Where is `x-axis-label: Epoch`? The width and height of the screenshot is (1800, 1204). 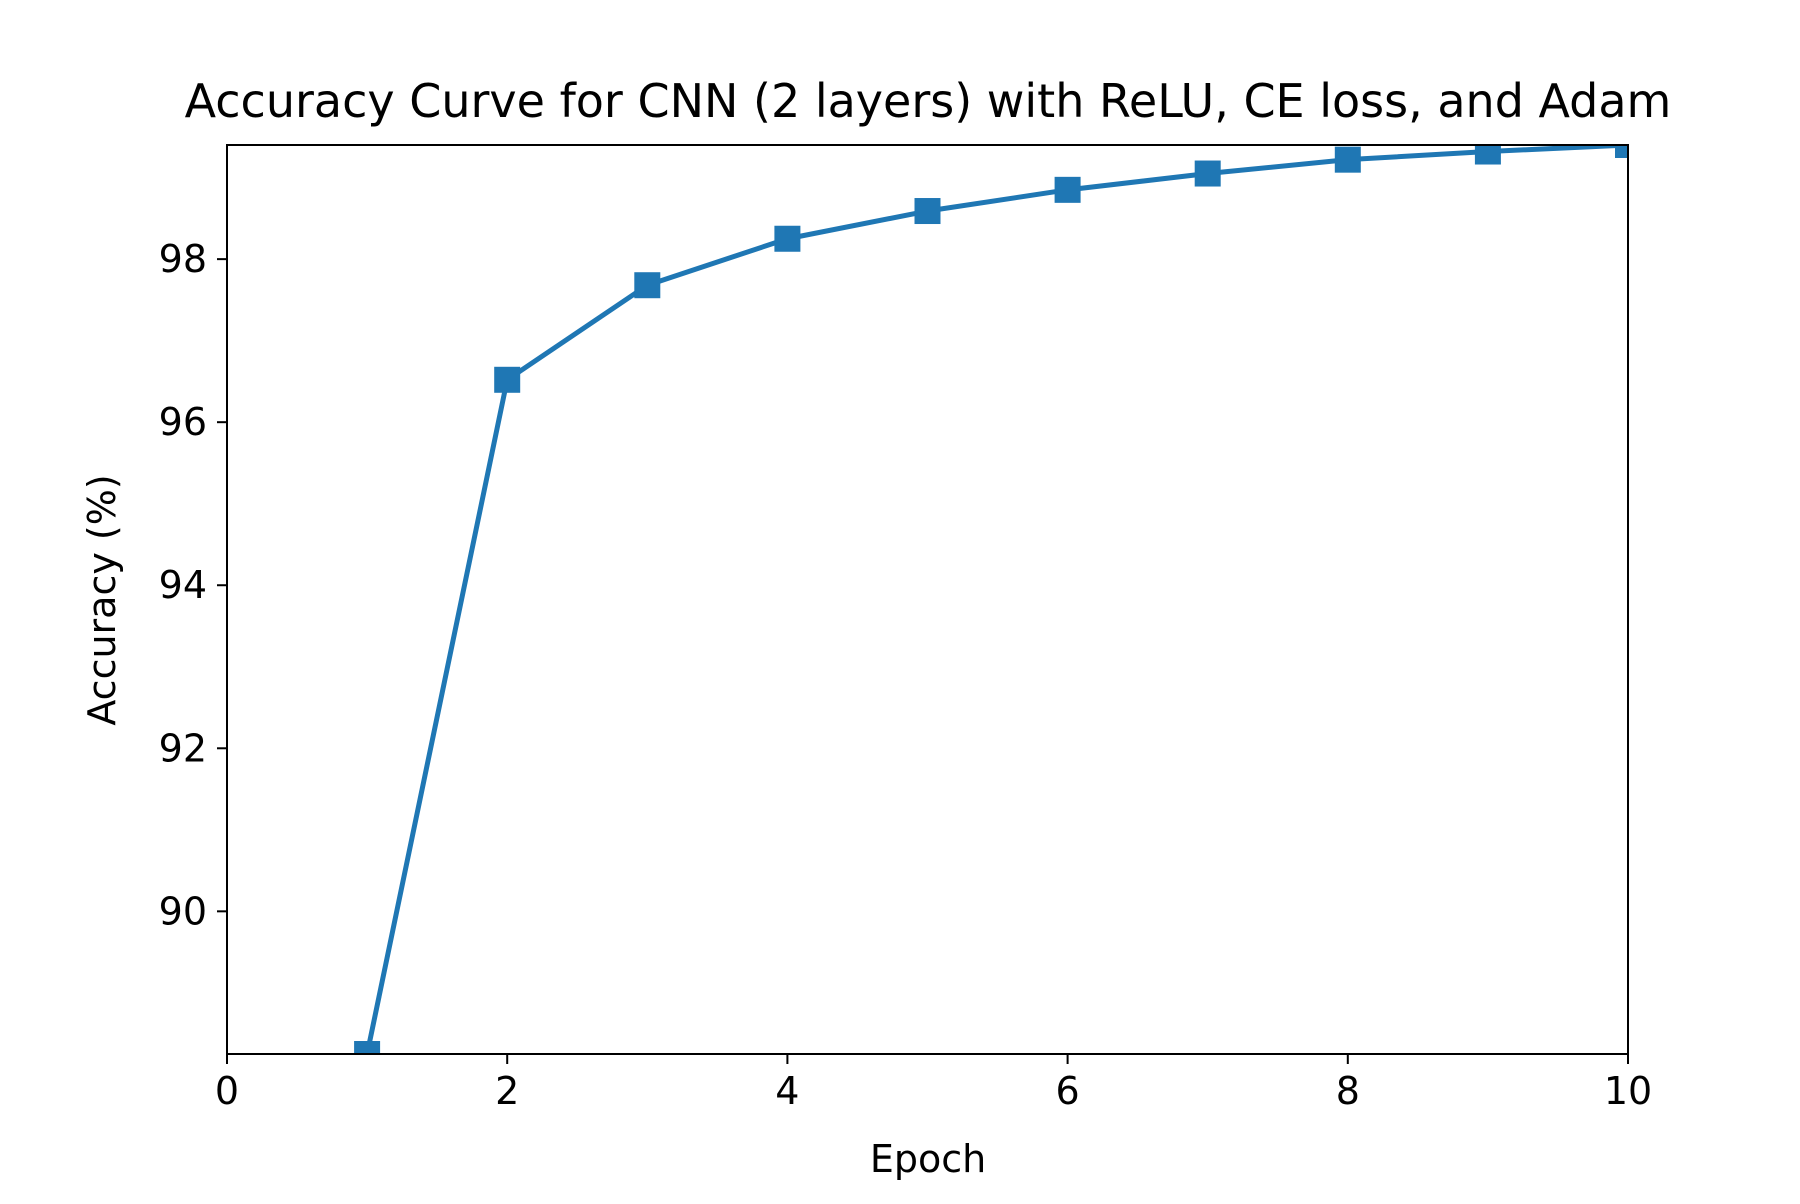 x-axis-label: Epoch is located at coordinates (928, 1159).